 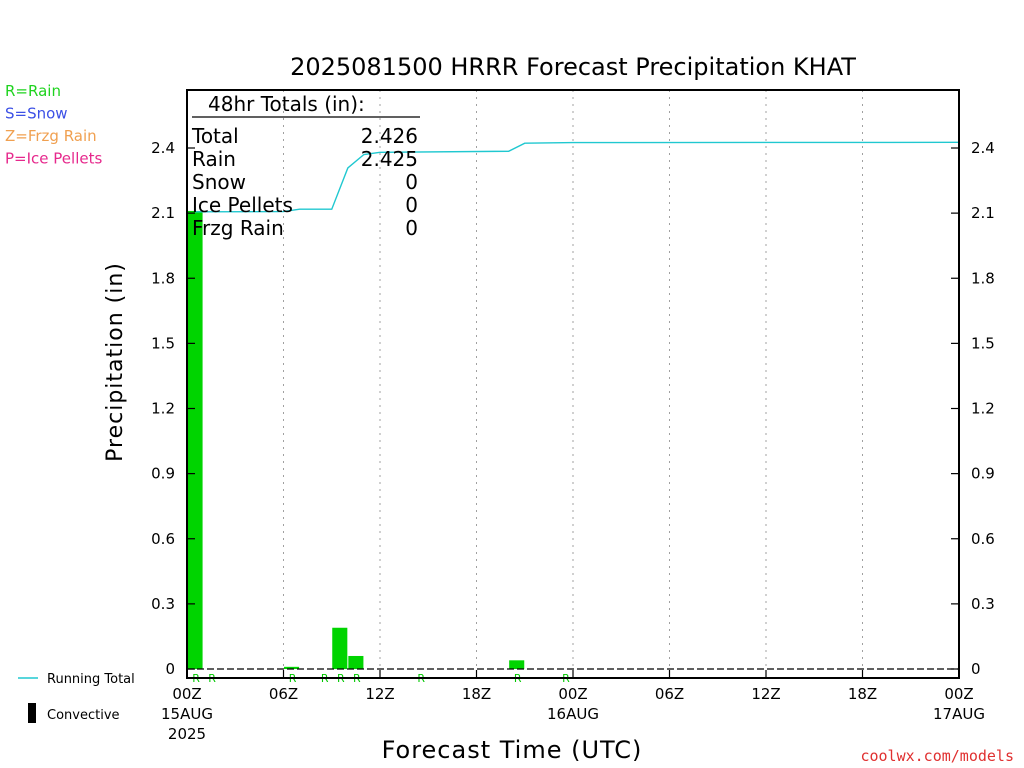 What do you see at coordinates (53, 159) in the screenshot?
I see `ptype-legend-item: P=Ice Pellets` at bounding box center [53, 159].